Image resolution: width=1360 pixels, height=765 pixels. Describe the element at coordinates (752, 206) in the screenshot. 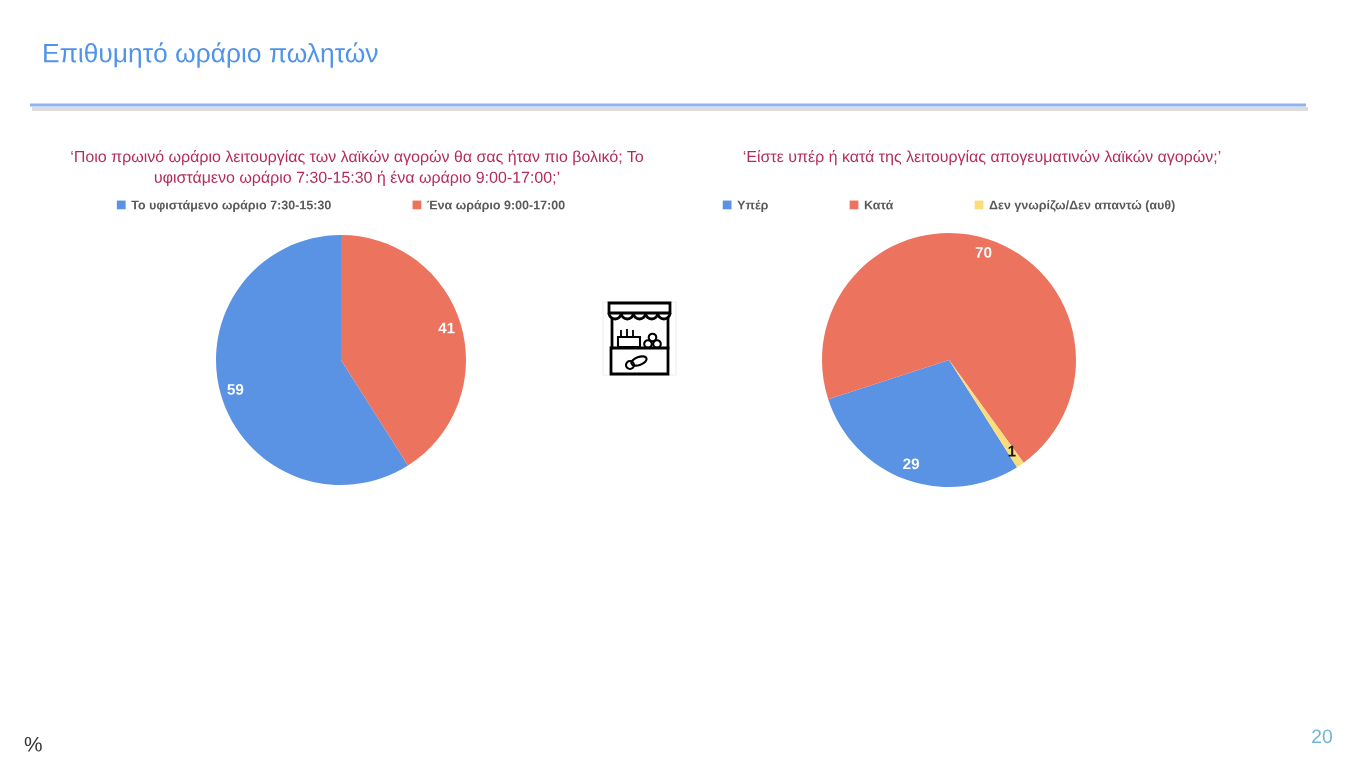

I see `legend-label: Υπέρ` at that location.